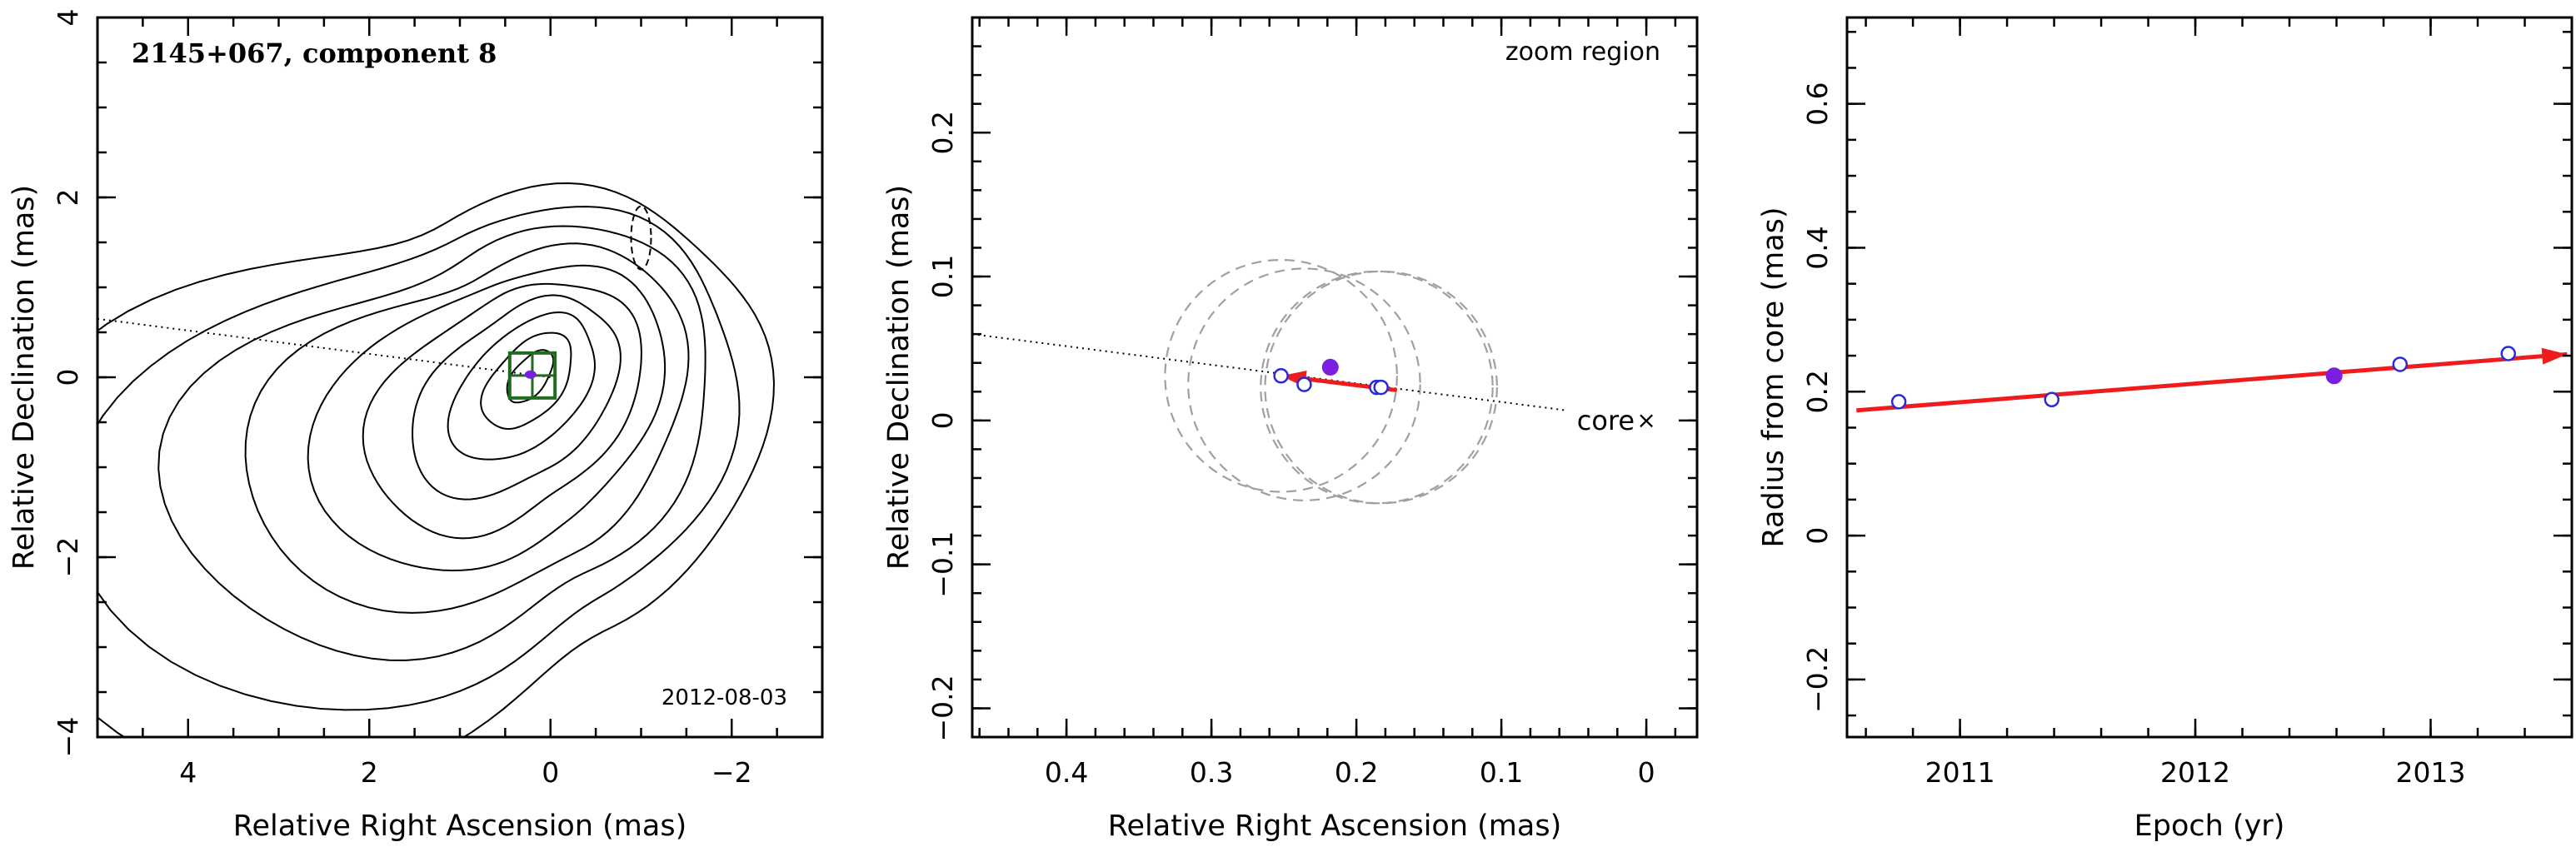  What do you see at coordinates (899, 378) in the screenshot?
I see `zoom-y-axis-label: Relative Declination (mas)` at bounding box center [899, 378].